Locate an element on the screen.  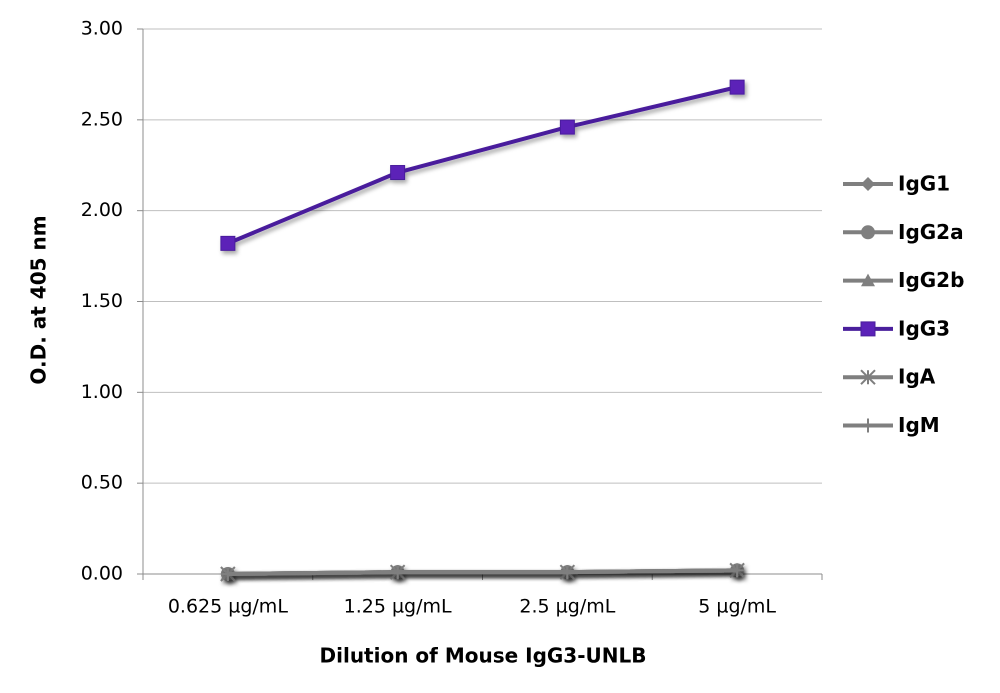
y-tick-label: 2.50 is located at coordinates (102, 119).